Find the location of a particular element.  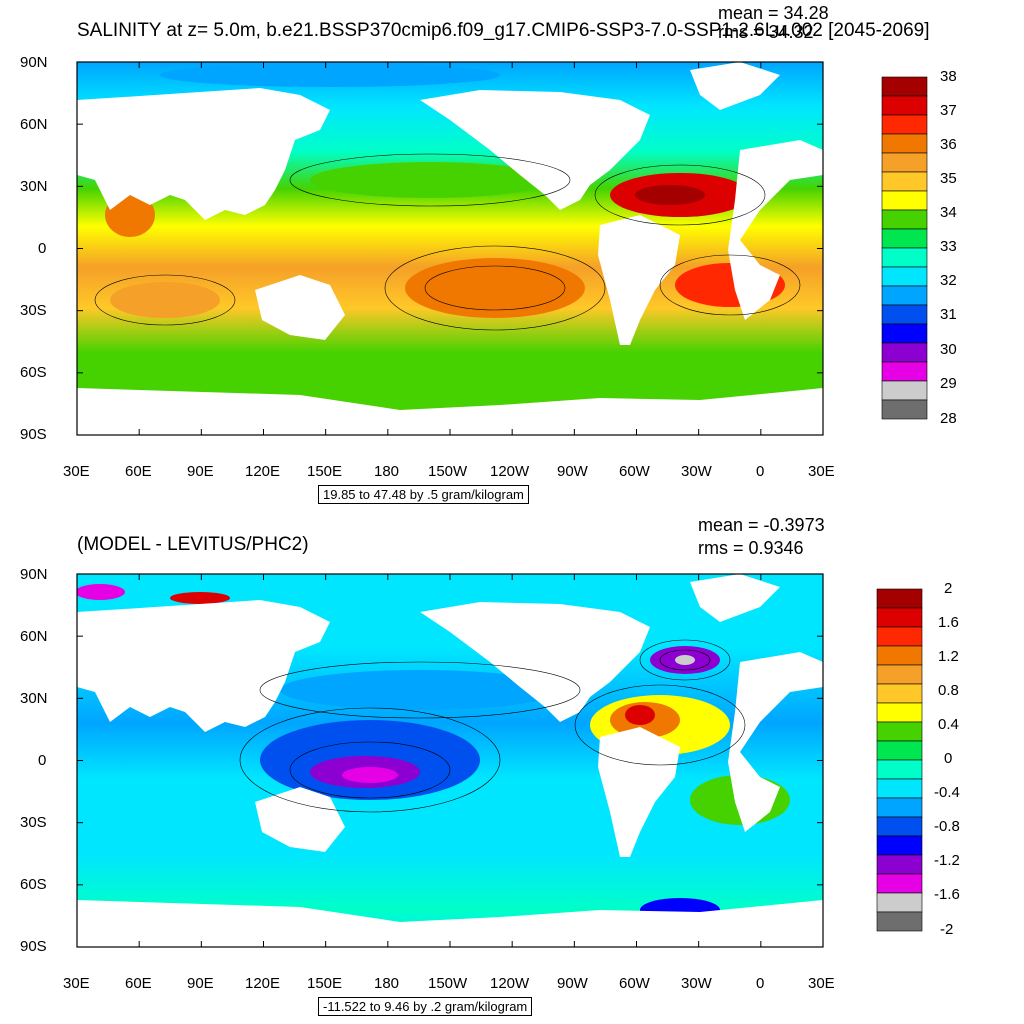

colorbar-label: 0 is located at coordinates (948, 758).